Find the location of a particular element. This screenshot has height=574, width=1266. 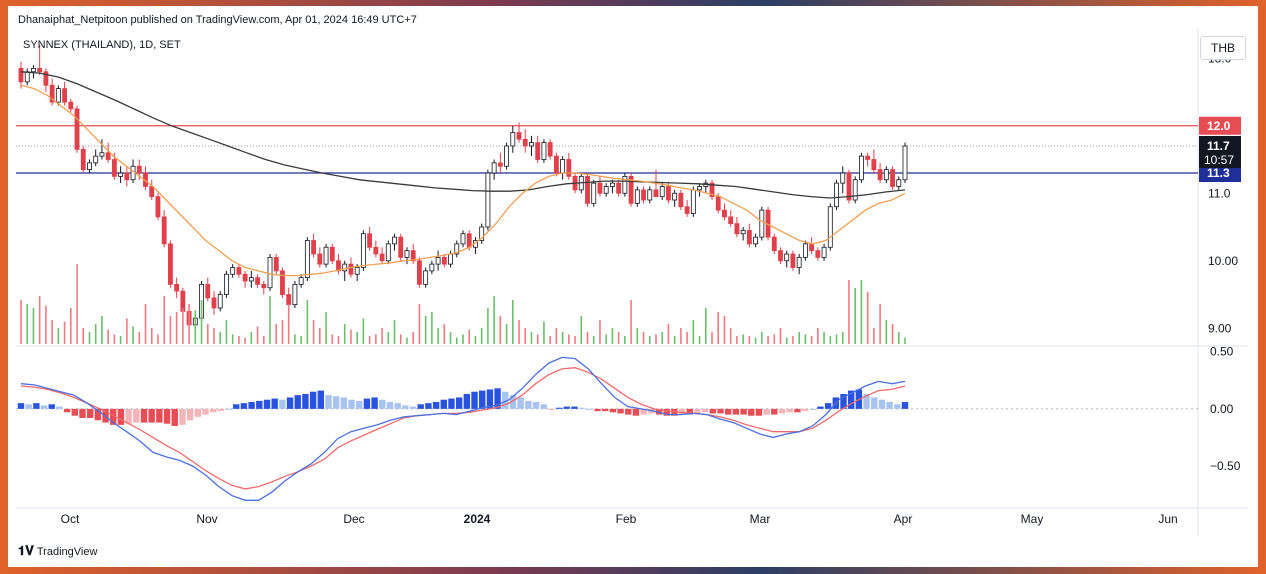

currency-button: THB is located at coordinates (1223, 48).